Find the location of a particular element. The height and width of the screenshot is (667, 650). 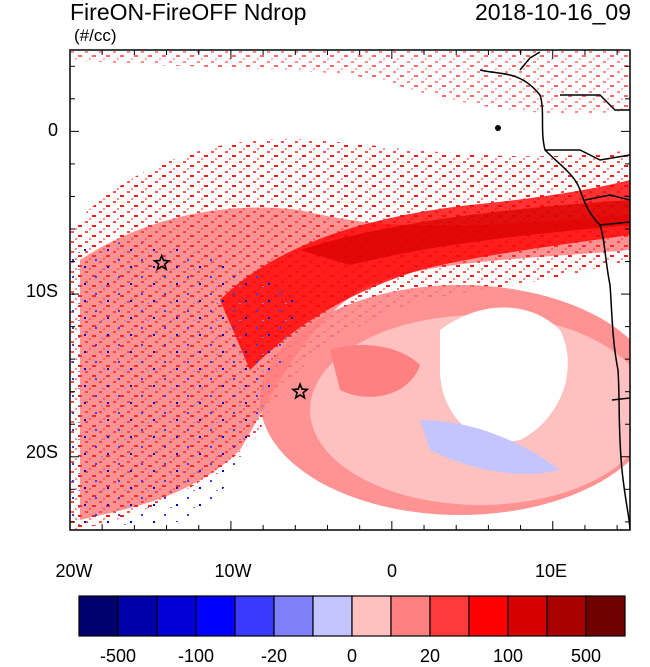

map-title: FireON-FireOFF Ndrop is located at coordinates (188, 12).